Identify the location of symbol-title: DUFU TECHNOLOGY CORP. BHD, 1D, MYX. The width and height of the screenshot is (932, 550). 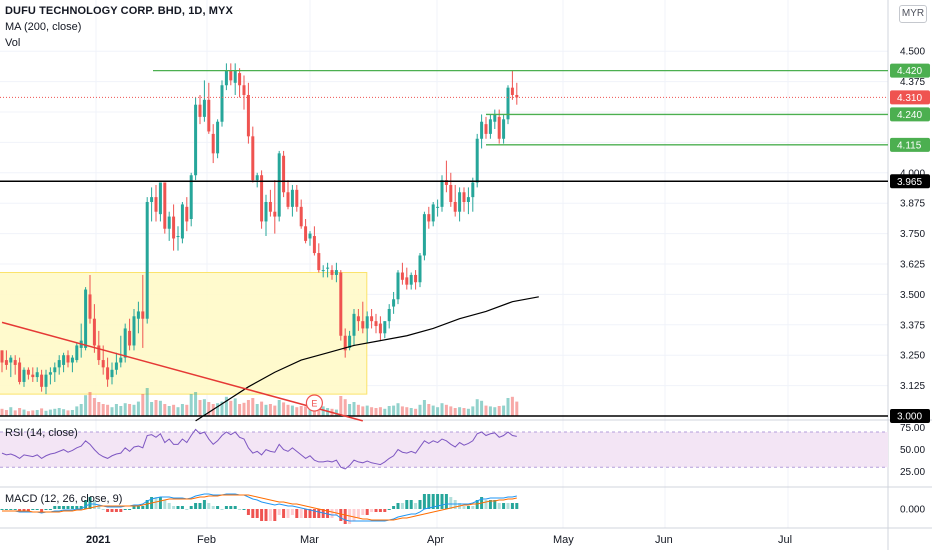
(119, 11).